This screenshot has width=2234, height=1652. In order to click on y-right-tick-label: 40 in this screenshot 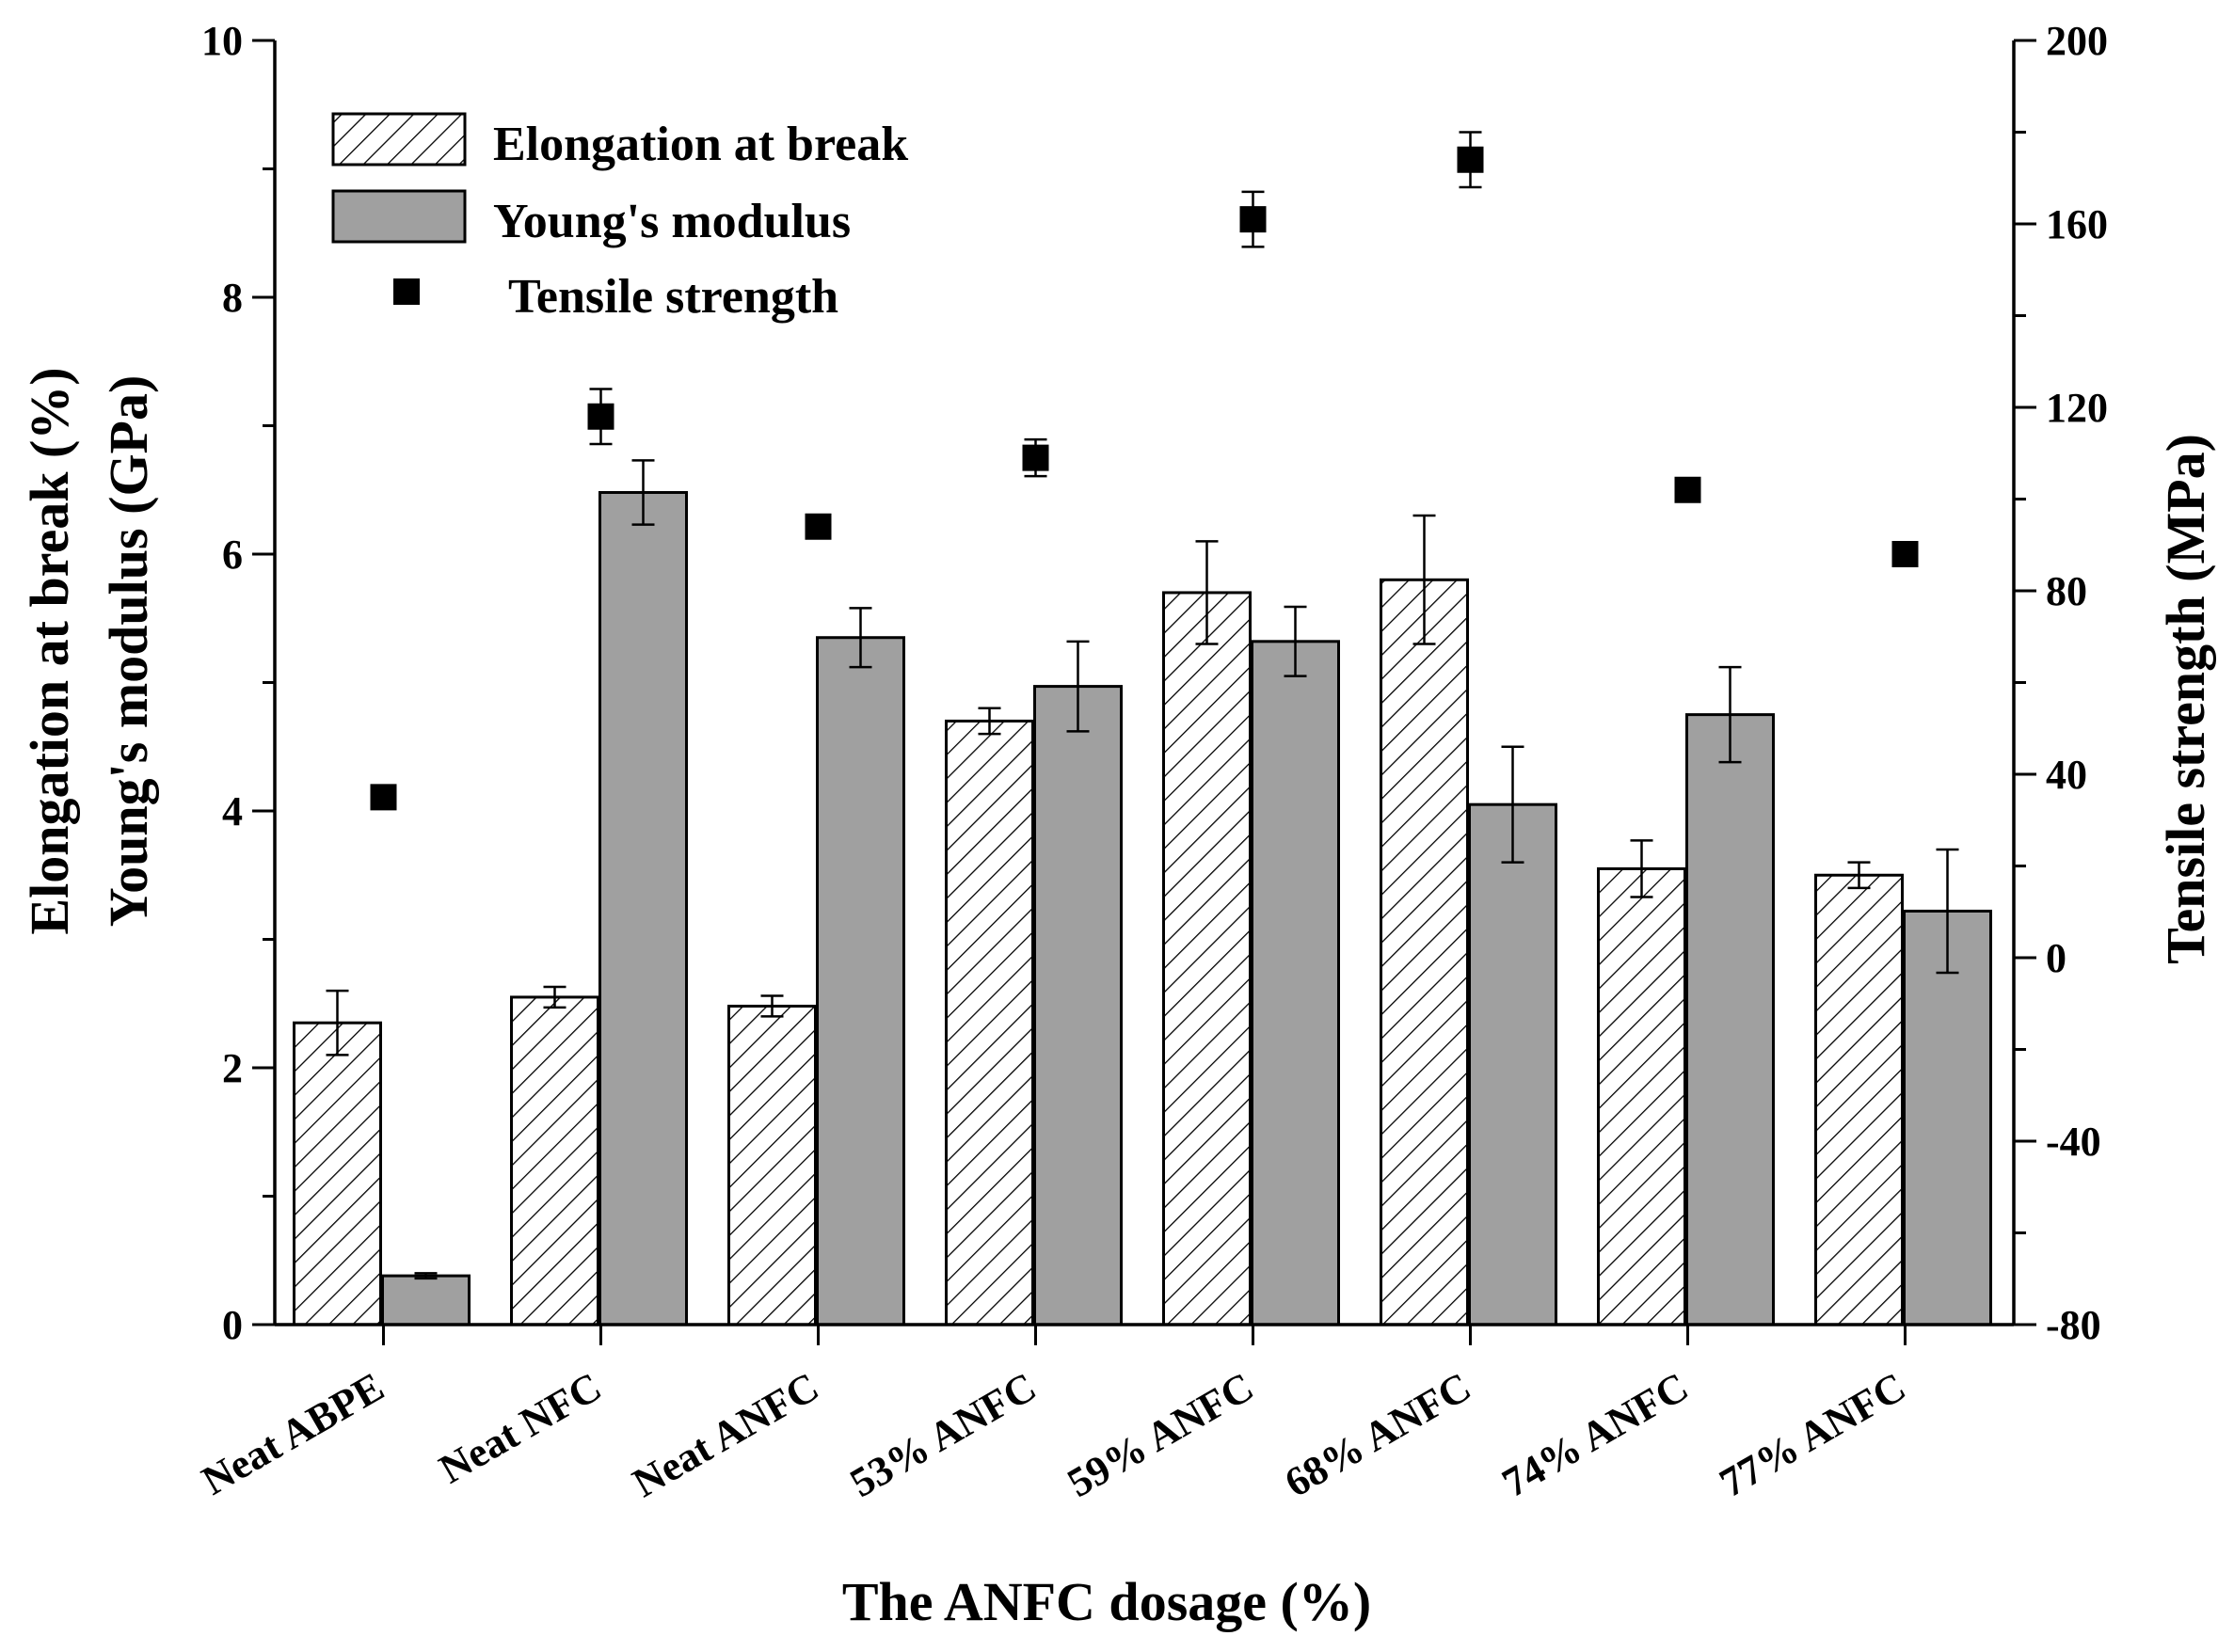, I will do `click(2066, 775)`.